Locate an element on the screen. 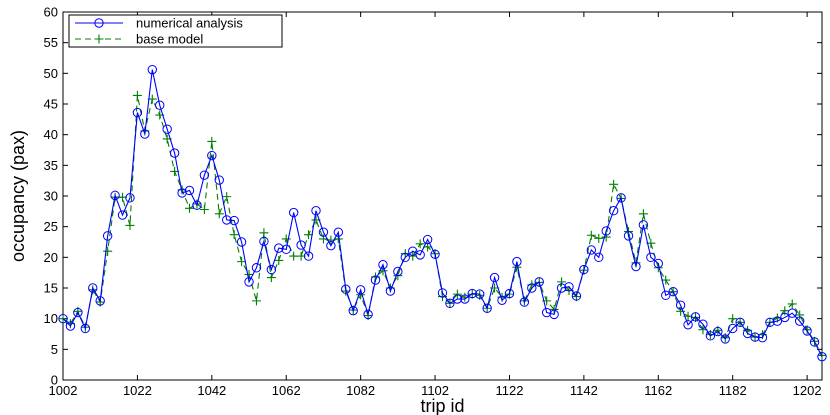 This screenshot has height=415, width=830. legend-box is located at coordinates (175, 31).